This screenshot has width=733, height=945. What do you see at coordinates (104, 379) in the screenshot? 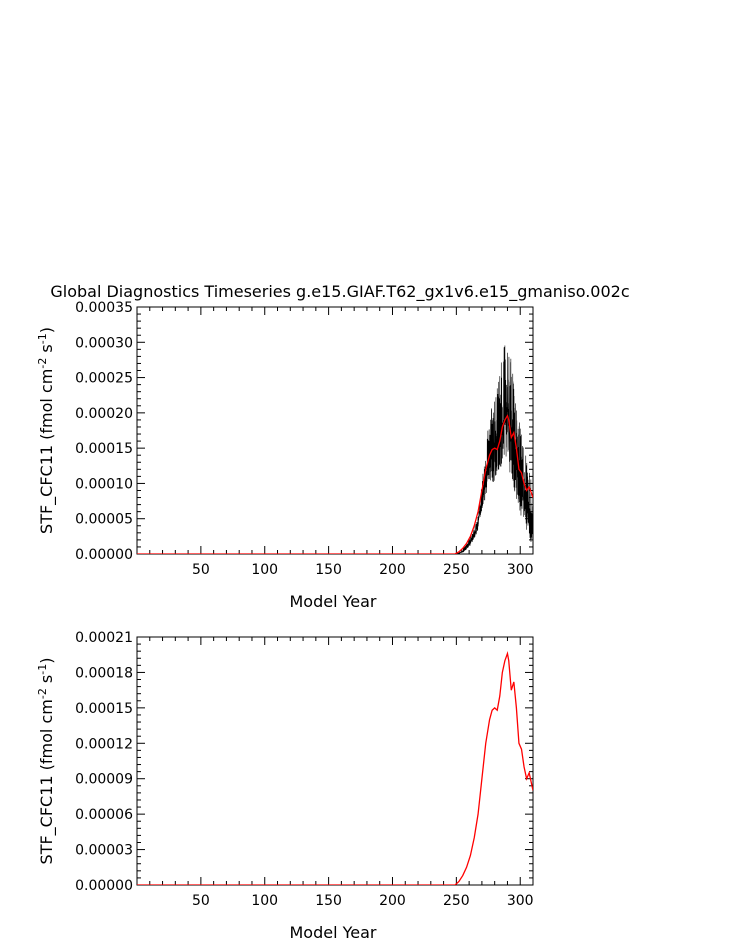
I see `y-tick-label: 0.00025` at bounding box center [104, 379].